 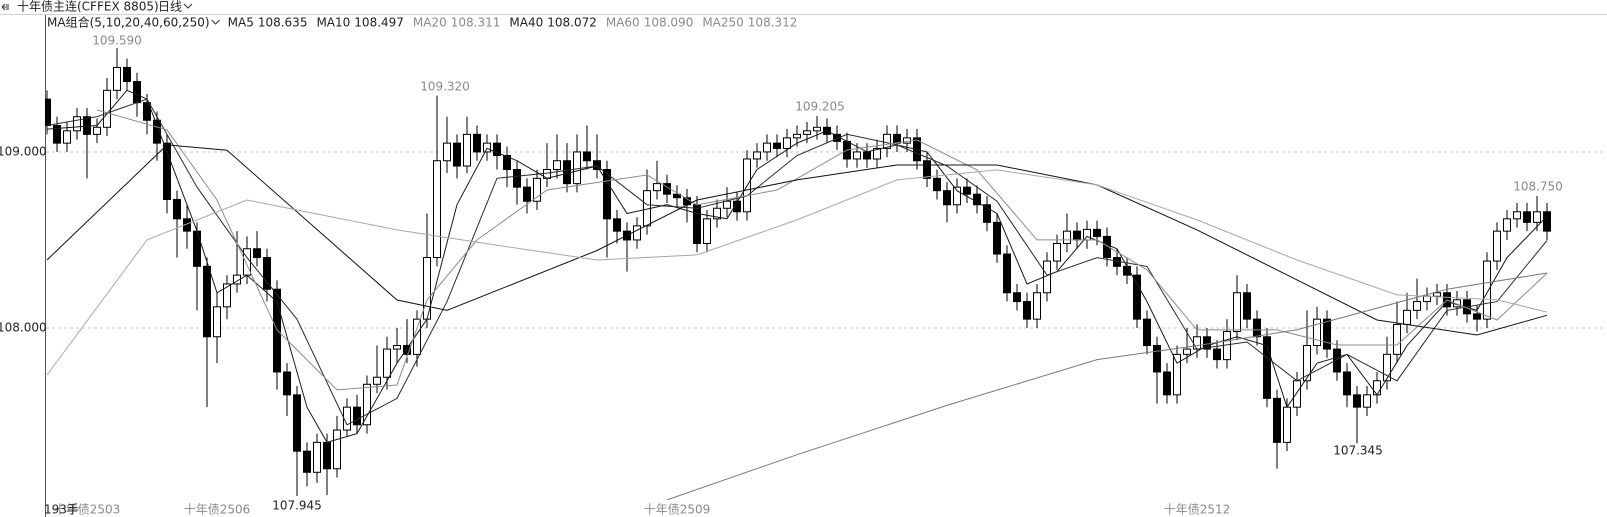 I want to click on indicator-title: MA组合(5,10,20,40,60,250), so click(x=128, y=22).